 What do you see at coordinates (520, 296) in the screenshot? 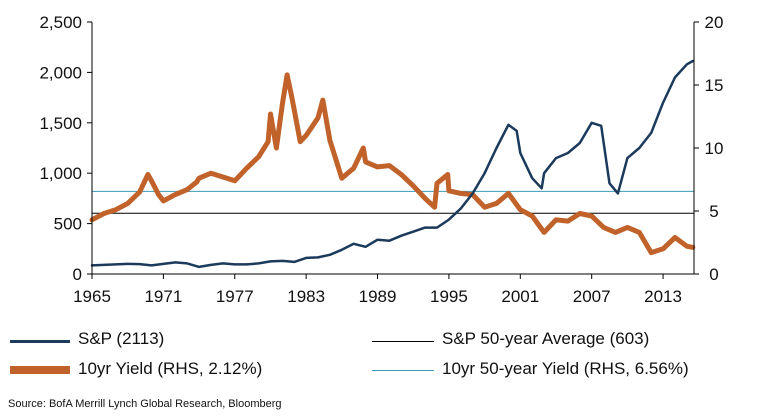
I see `x-tick-label: 2001` at bounding box center [520, 296].